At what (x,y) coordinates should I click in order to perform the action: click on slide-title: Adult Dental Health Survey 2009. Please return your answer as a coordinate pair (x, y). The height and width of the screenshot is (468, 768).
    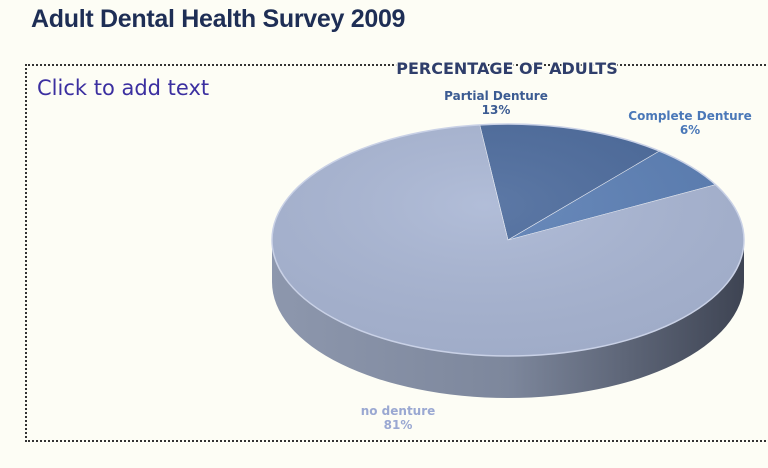
    Looking at the image, I should click on (218, 19).